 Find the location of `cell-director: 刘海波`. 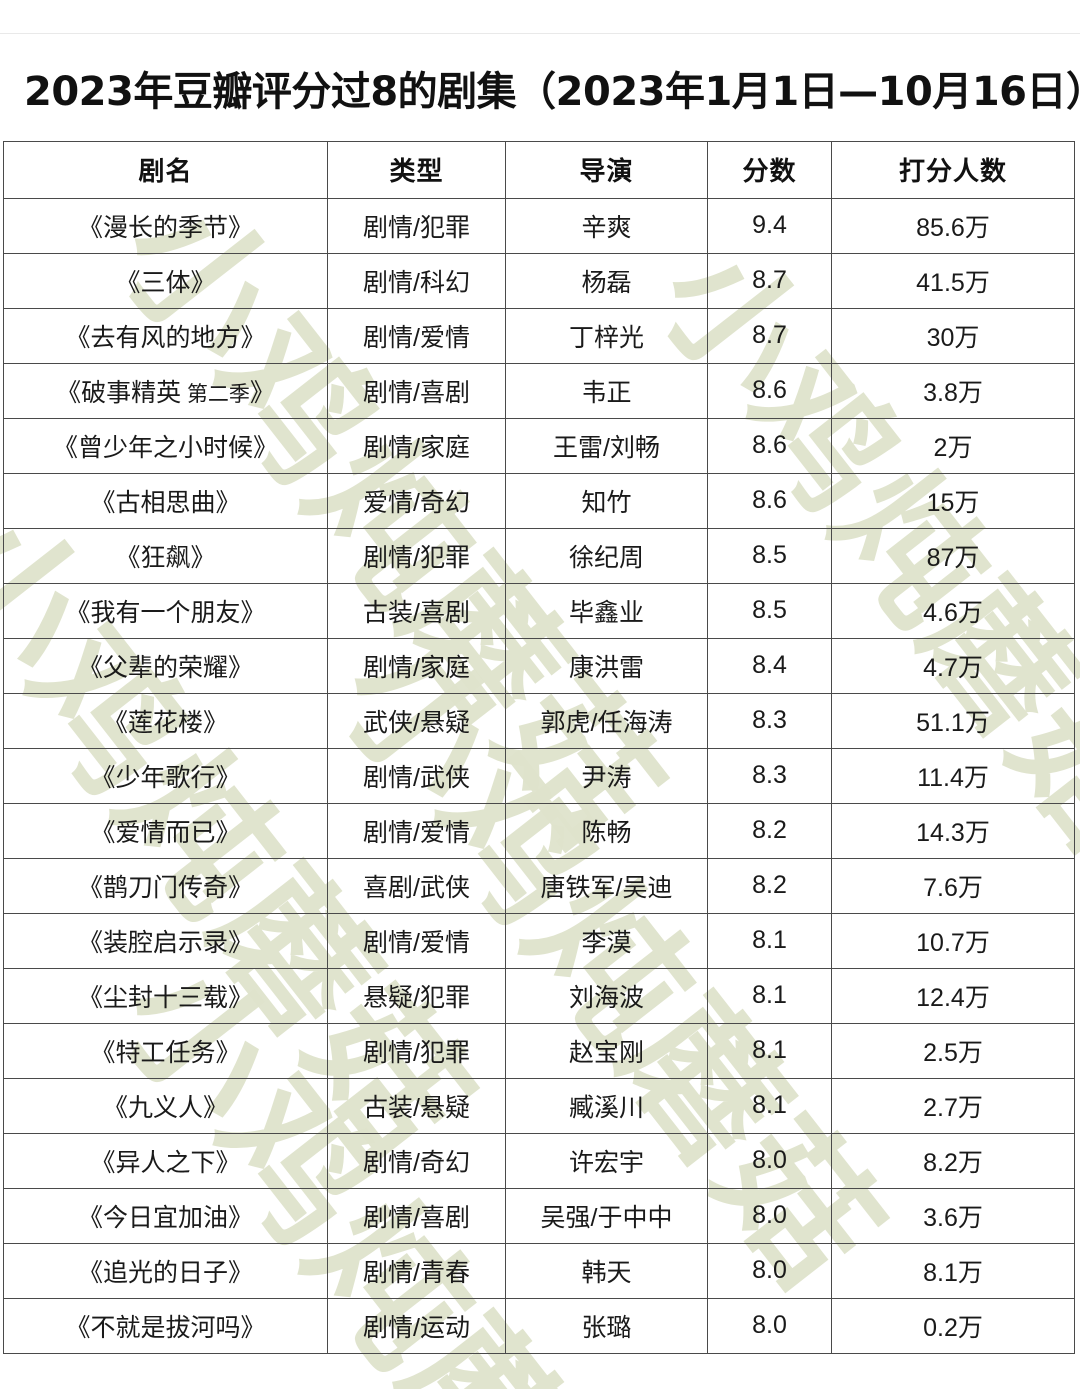

cell-director: 刘海波 is located at coordinates (606, 995).